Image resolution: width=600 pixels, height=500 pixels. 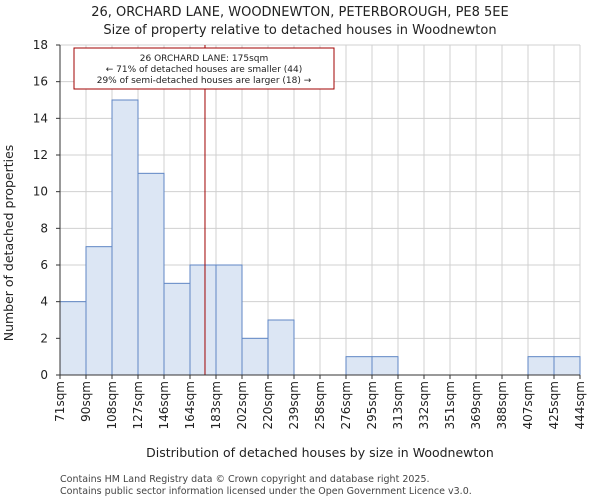 I want to click on annotation-box, so click(x=204, y=68).